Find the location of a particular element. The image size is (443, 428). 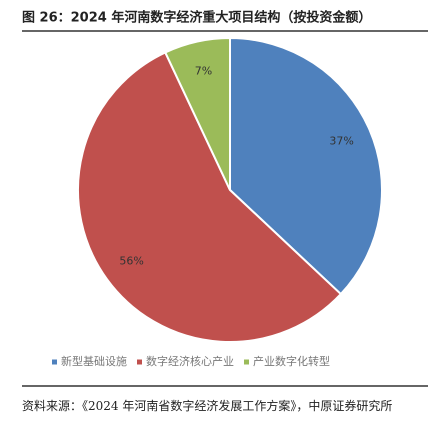

legend-label: 数字经济核心产业 is located at coordinates (190, 361).